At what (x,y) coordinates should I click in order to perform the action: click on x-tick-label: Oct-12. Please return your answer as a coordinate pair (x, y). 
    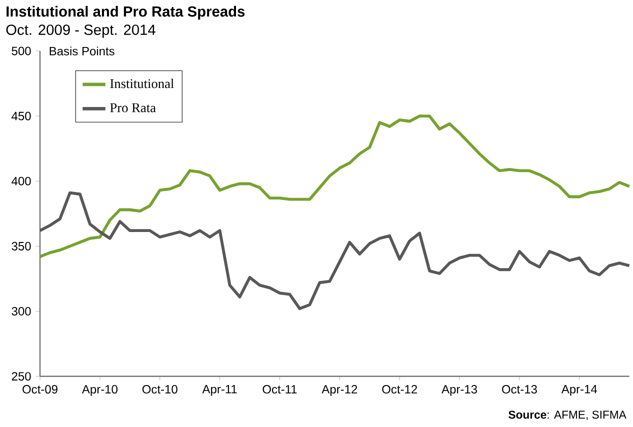
    Looking at the image, I should click on (399, 389).